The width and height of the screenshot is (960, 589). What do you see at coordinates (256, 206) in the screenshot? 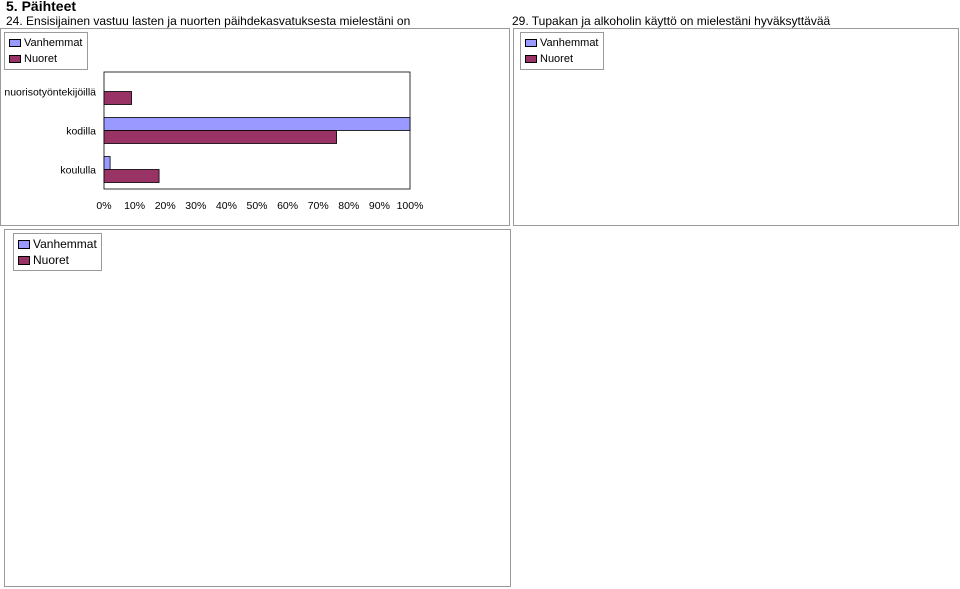
I see `chart1-tick-label: 50%` at bounding box center [256, 206].